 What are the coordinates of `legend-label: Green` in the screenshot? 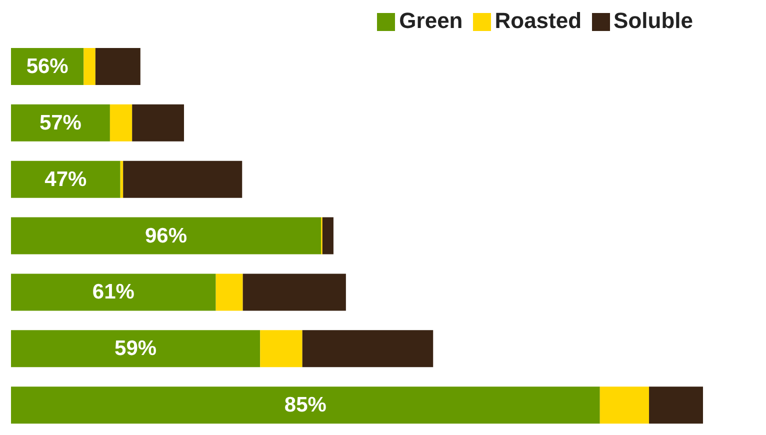 It's located at (431, 20).